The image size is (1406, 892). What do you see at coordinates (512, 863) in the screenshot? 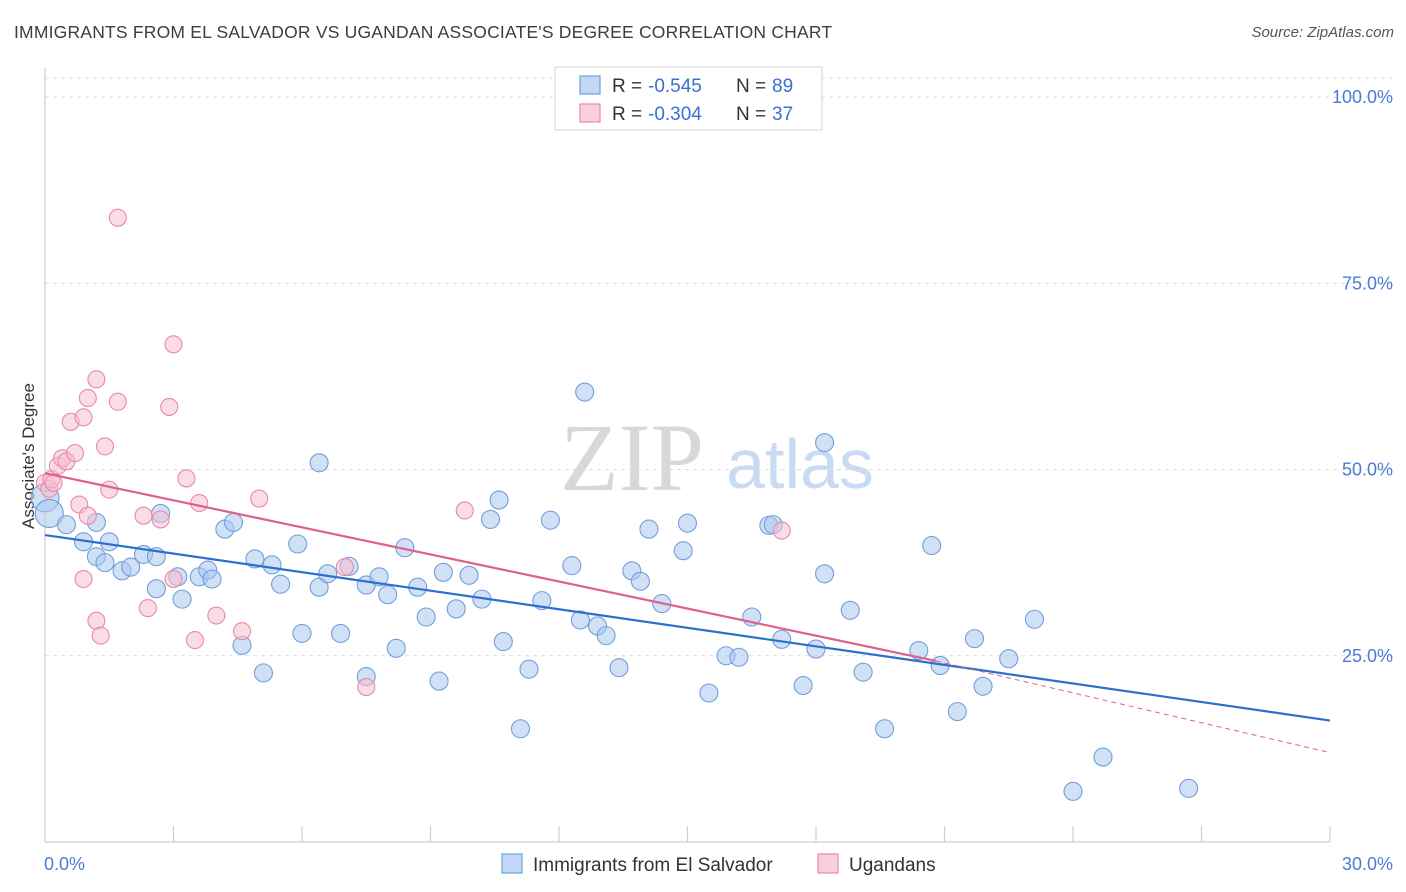
I see `bottom-legend-swatch-blue` at bounding box center [512, 863].